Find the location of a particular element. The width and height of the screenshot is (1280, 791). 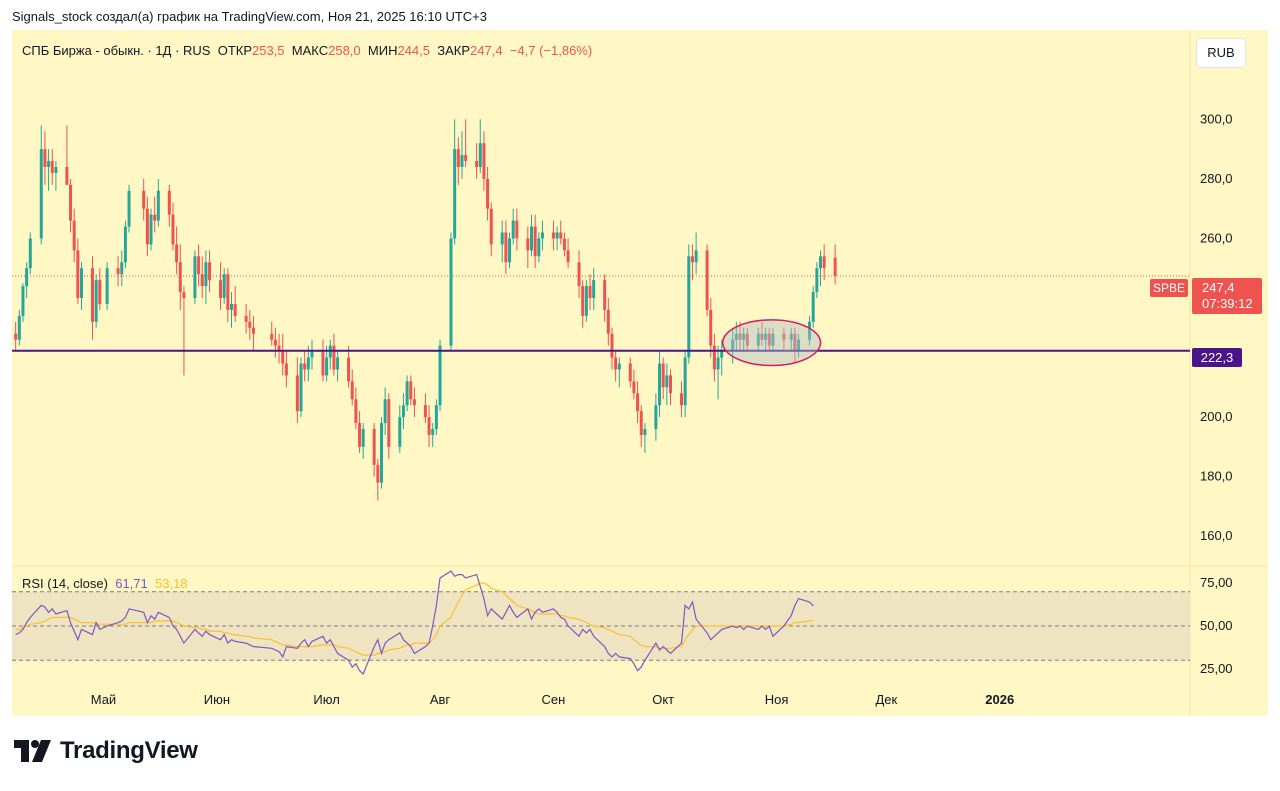

time-tick-label: Май is located at coordinates (103, 699).